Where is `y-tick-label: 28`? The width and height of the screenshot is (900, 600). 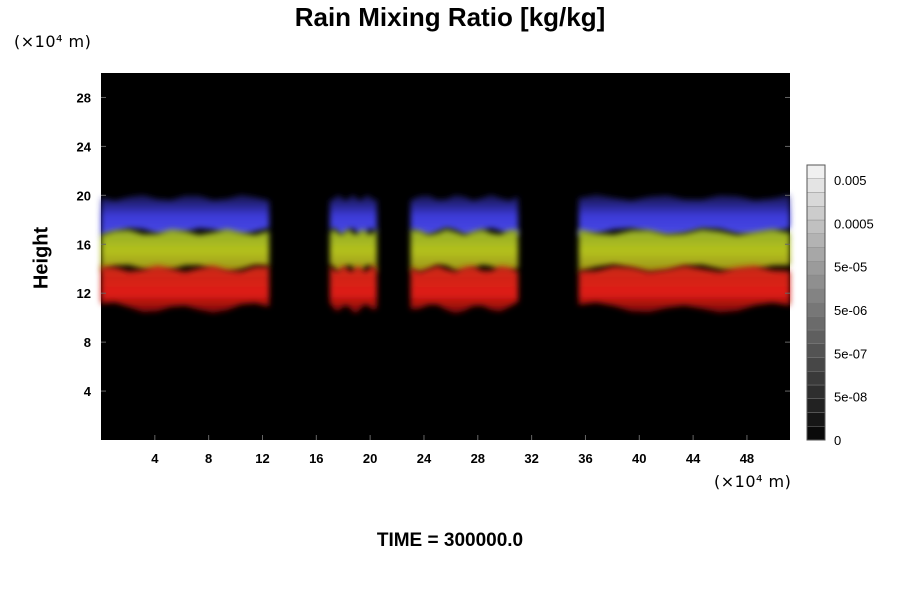
y-tick-label: 28 is located at coordinates (84, 97).